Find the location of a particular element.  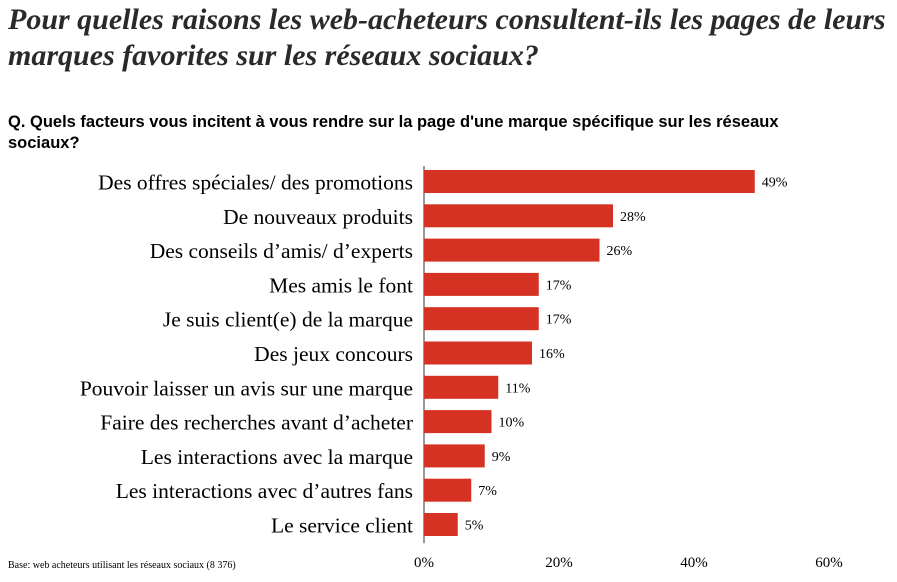

value-label: 49% is located at coordinates (775, 183).